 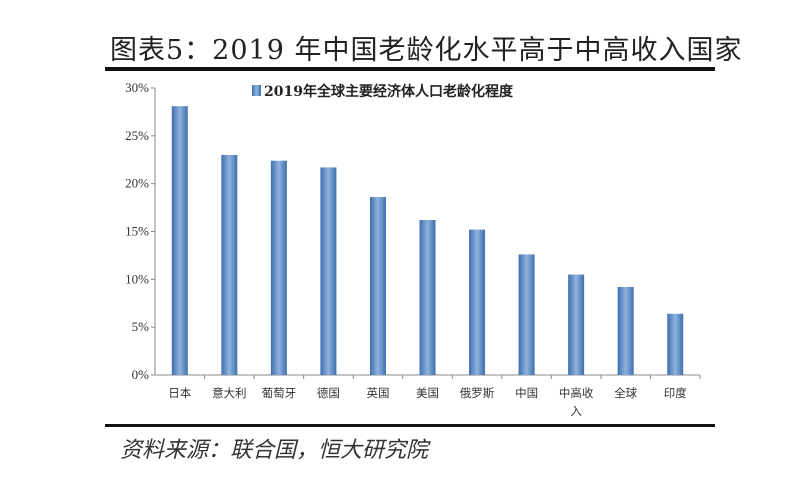 I want to click on bar-英国, so click(x=377, y=286).